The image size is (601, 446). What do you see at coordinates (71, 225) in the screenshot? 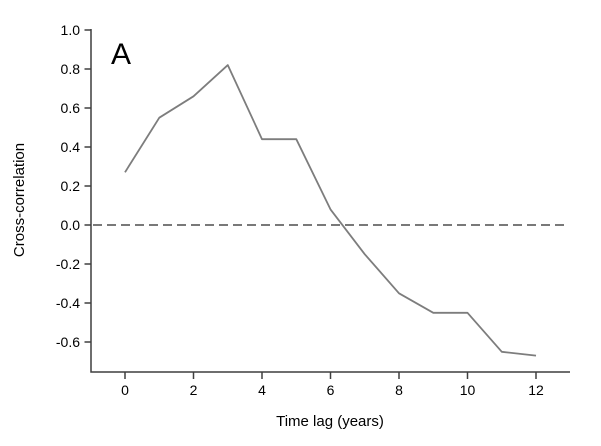
I see `y-tick-label: 0.0` at bounding box center [71, 225].